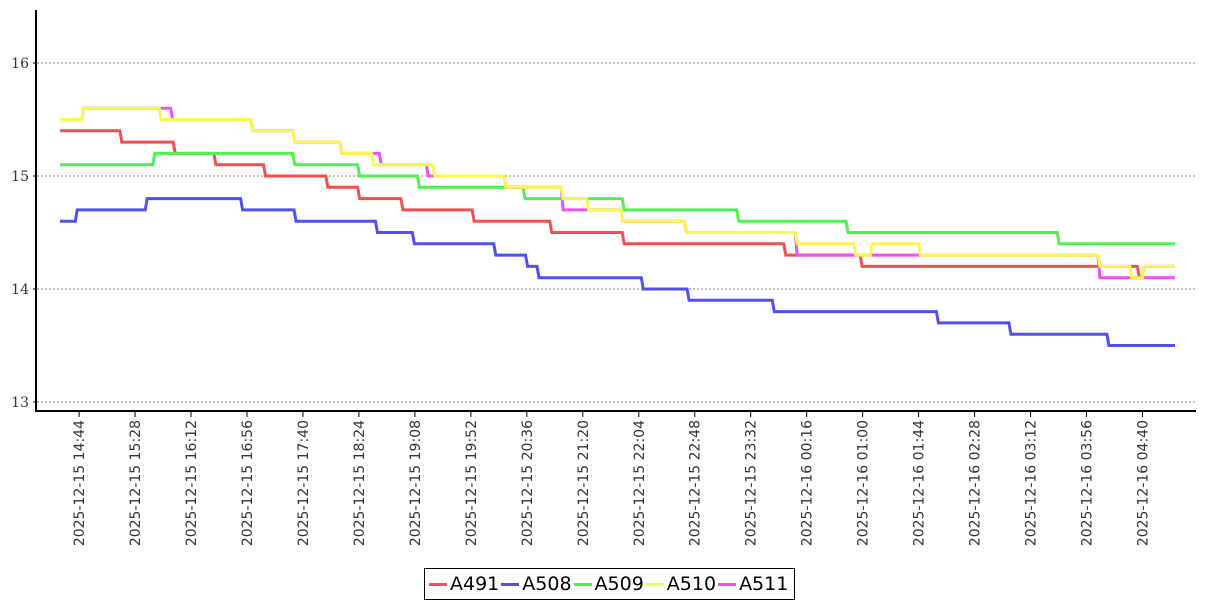 Image resolution: width=1207 pixels, height=600 pixels. Describe the element at coordinates (475, 584) in the screenshot. I see `legend-label: A491` at that location.